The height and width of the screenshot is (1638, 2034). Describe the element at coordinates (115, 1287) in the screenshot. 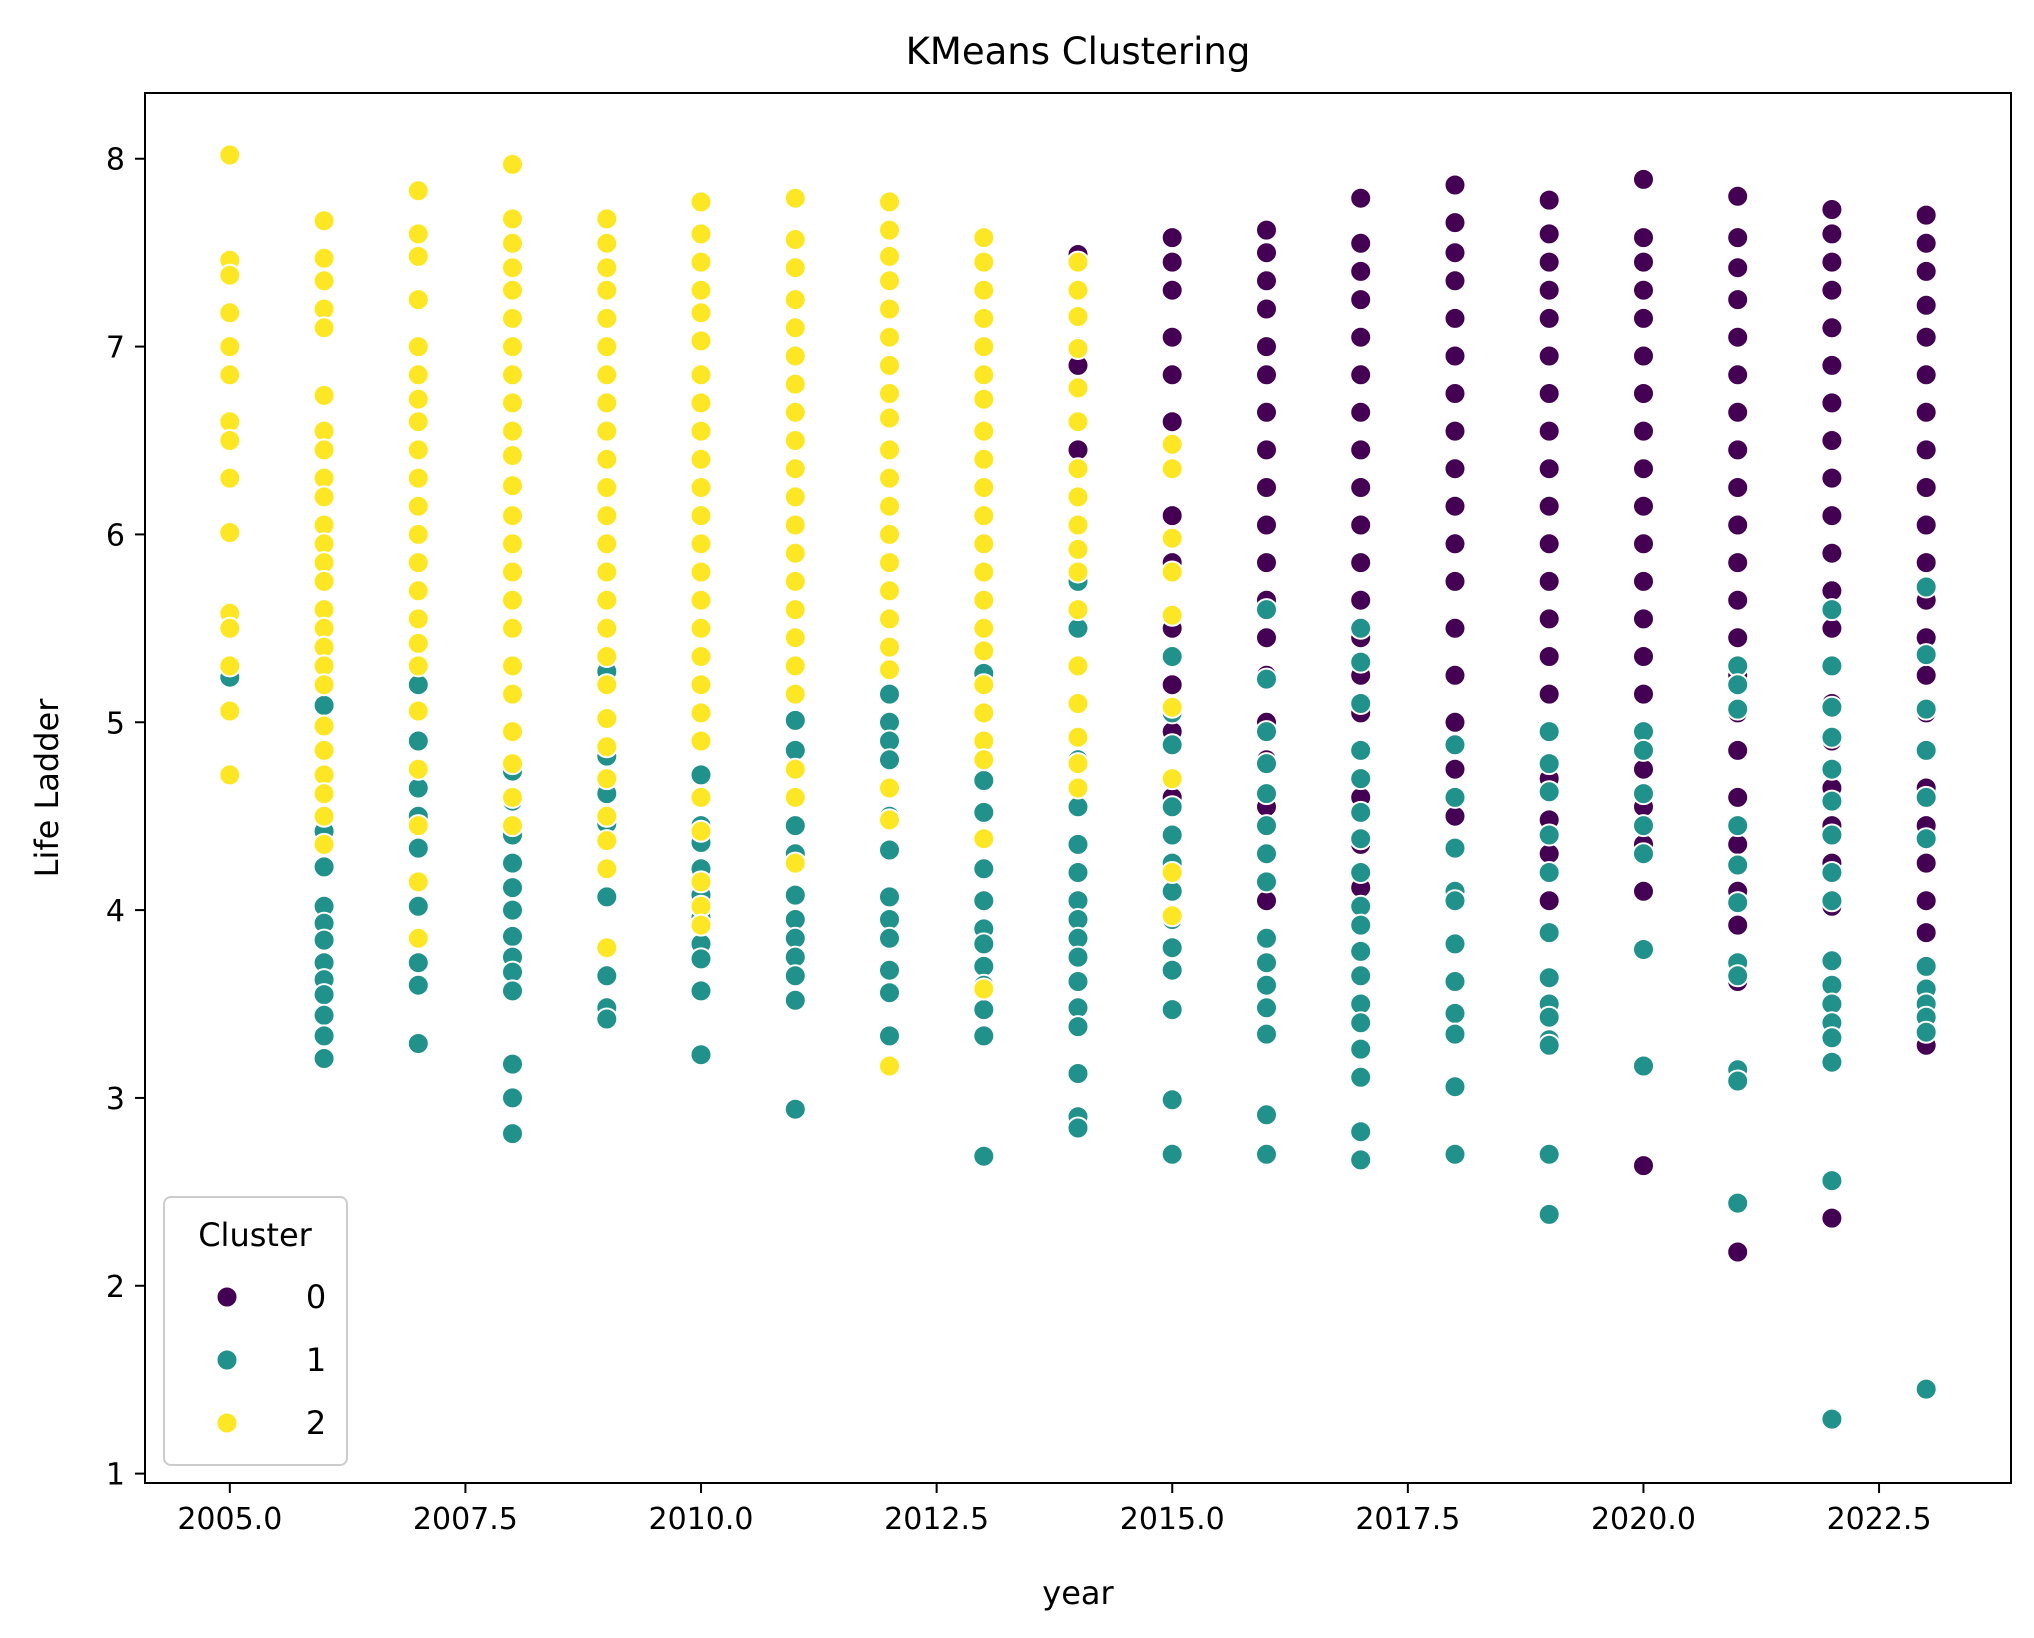

I see `y-tick-label: 2` at that location.